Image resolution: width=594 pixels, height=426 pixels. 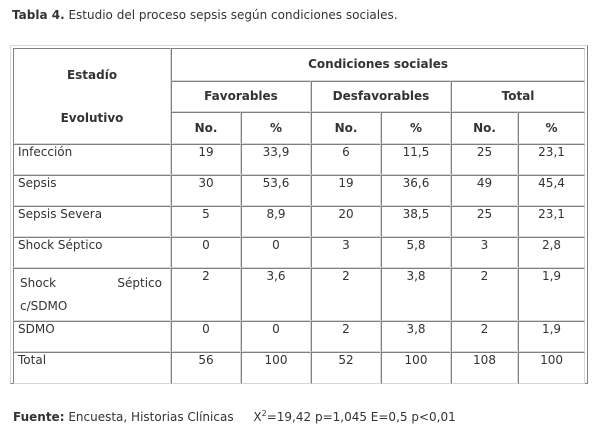 I want to click on cell-tot-no: 3, so click(x=484, y=252).